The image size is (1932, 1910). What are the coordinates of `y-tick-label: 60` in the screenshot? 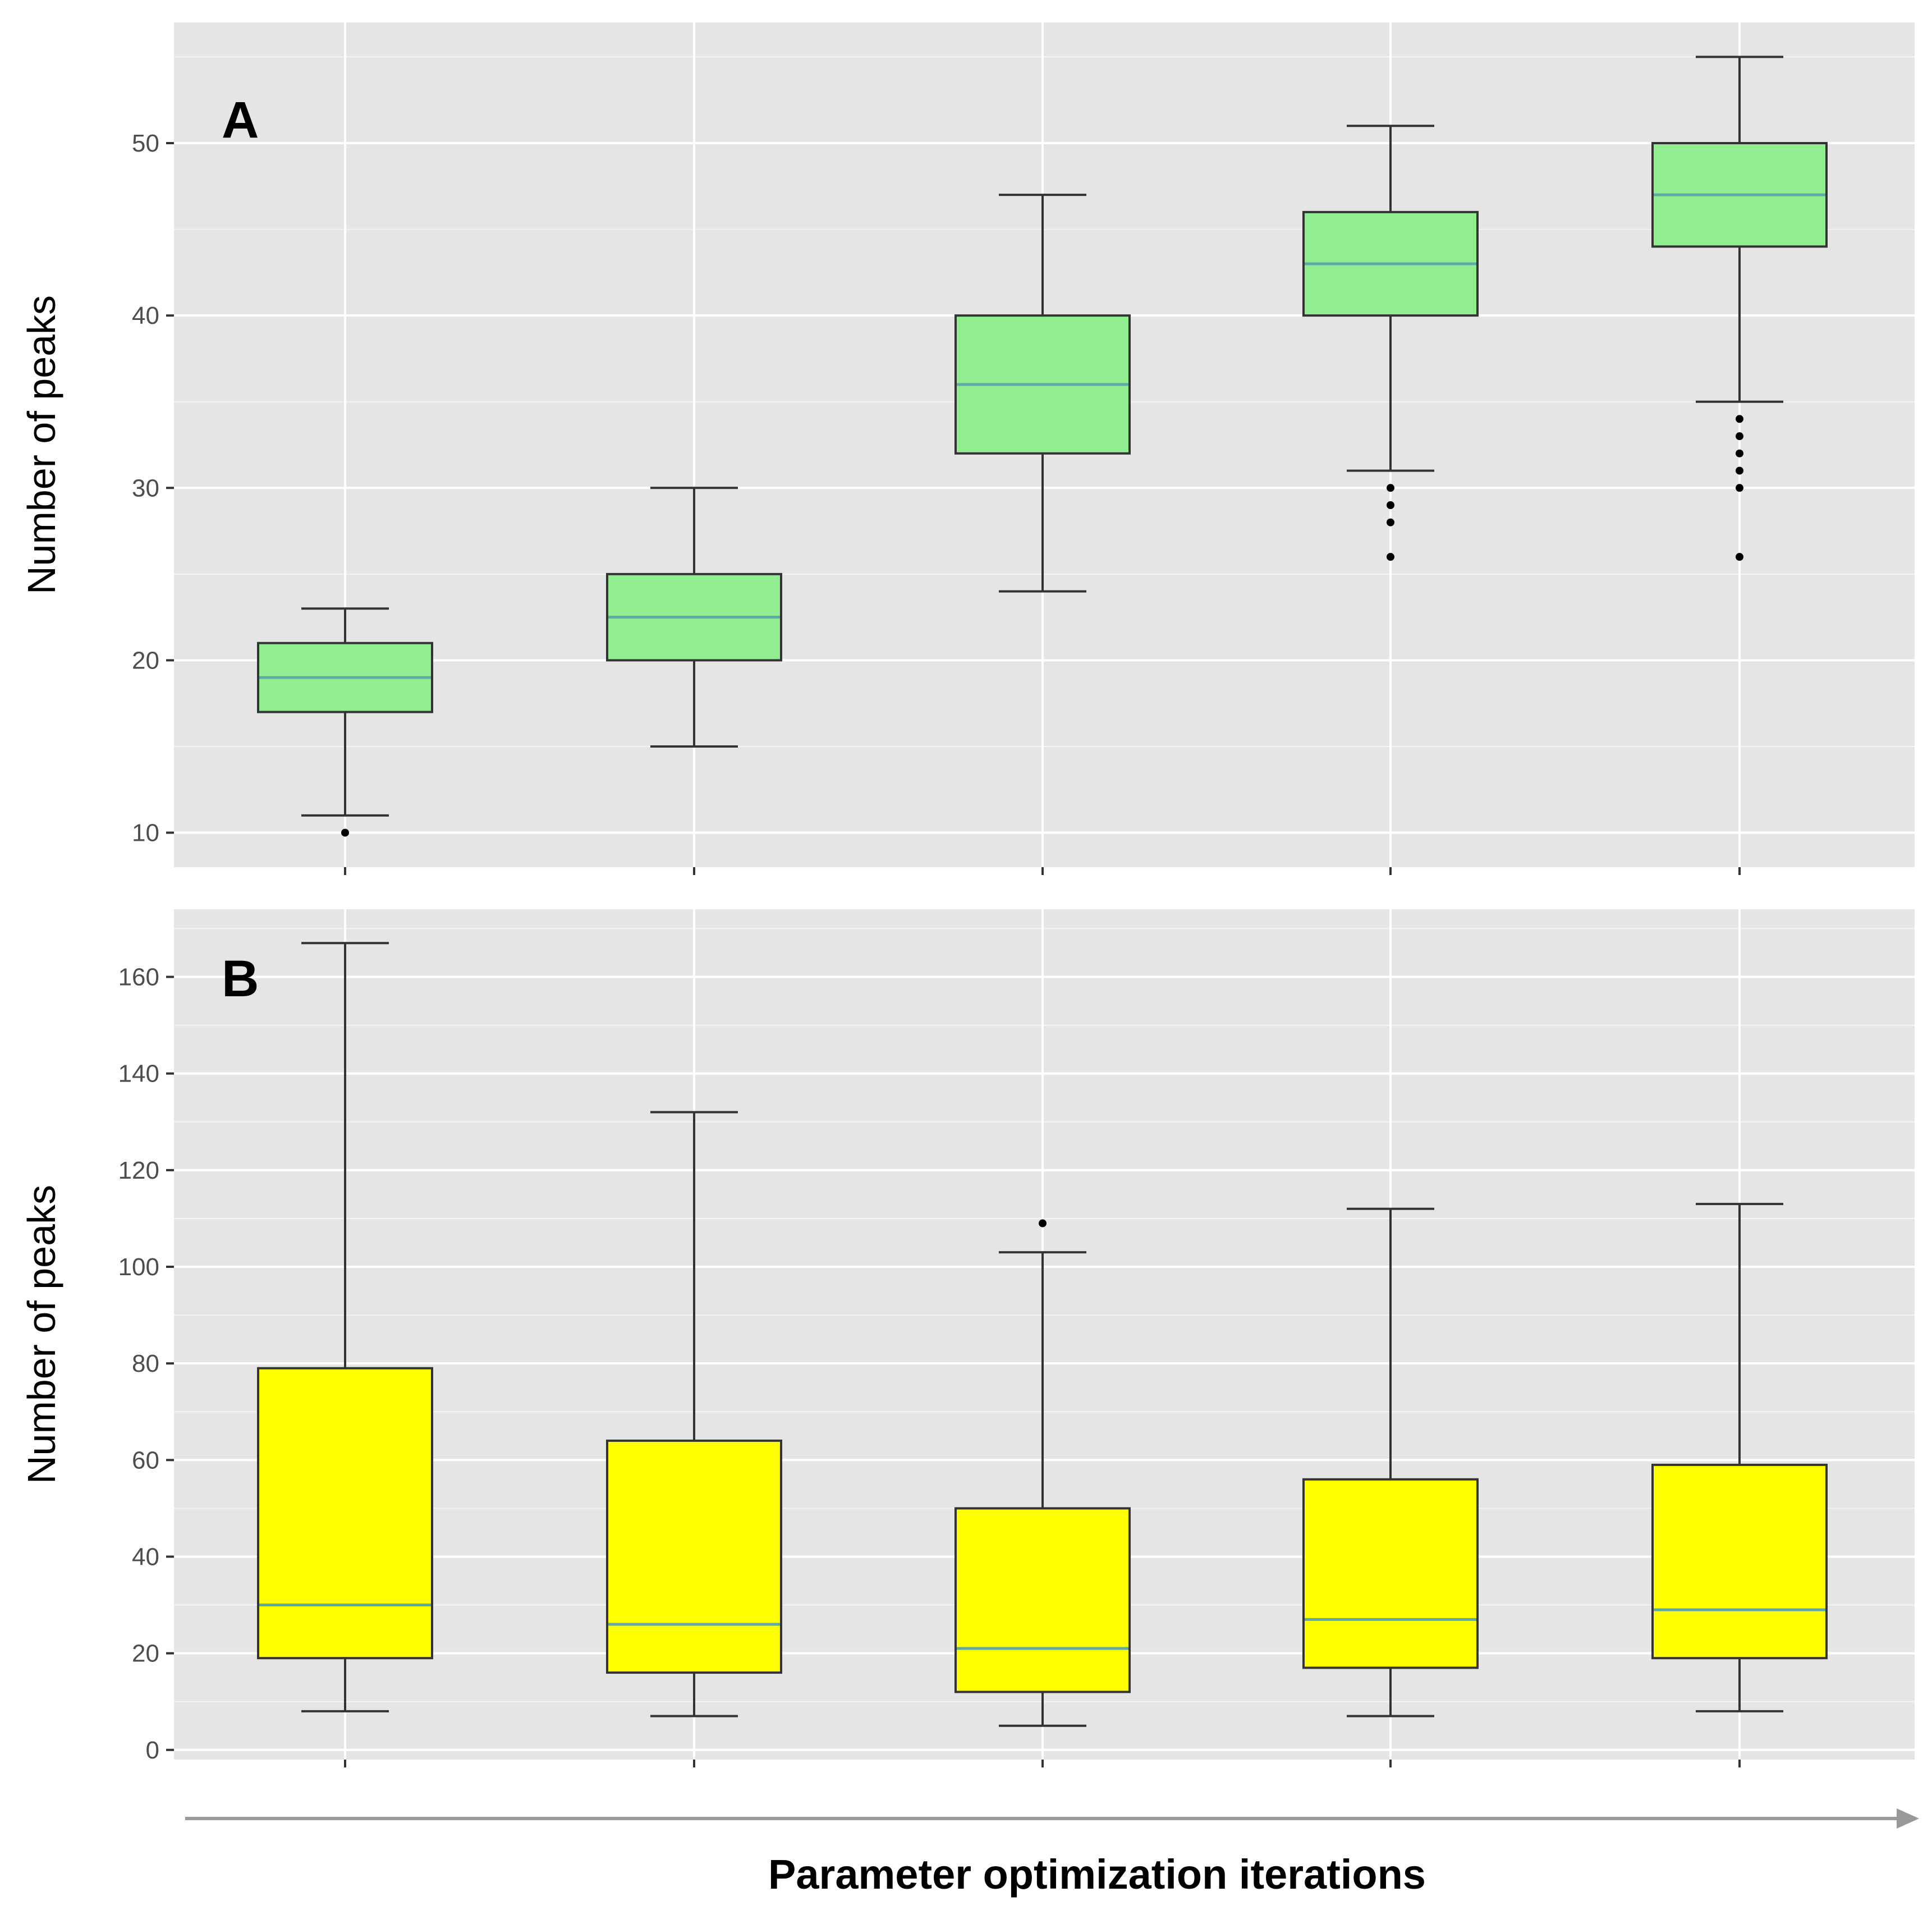 It's located at (145, 1460).